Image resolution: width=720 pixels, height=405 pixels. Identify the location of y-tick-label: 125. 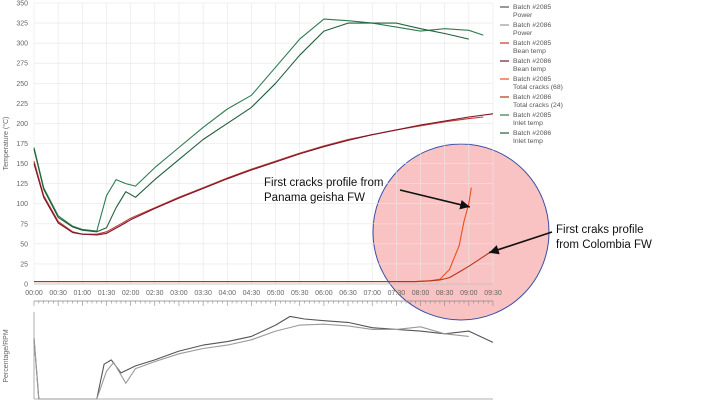
(22, 184).